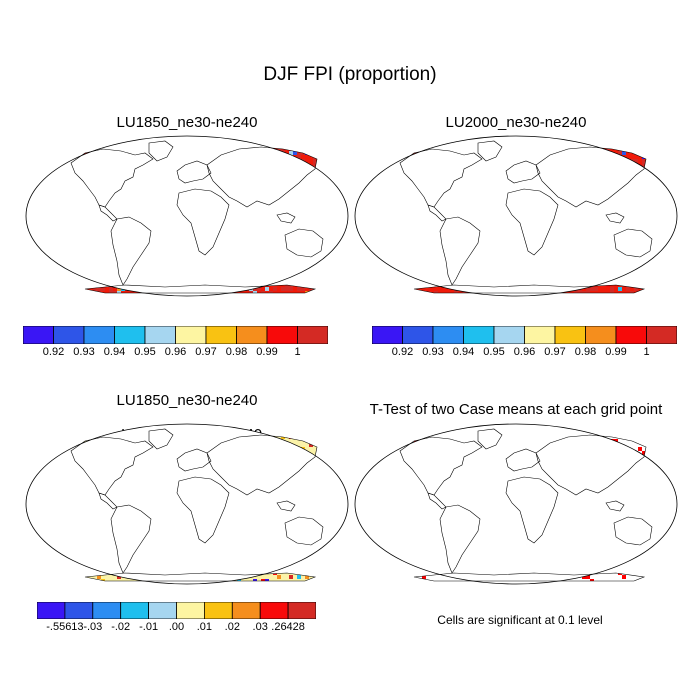  I want to click on panel2-title-line1: LU2000_ne30-ne240, so click(516, 122).